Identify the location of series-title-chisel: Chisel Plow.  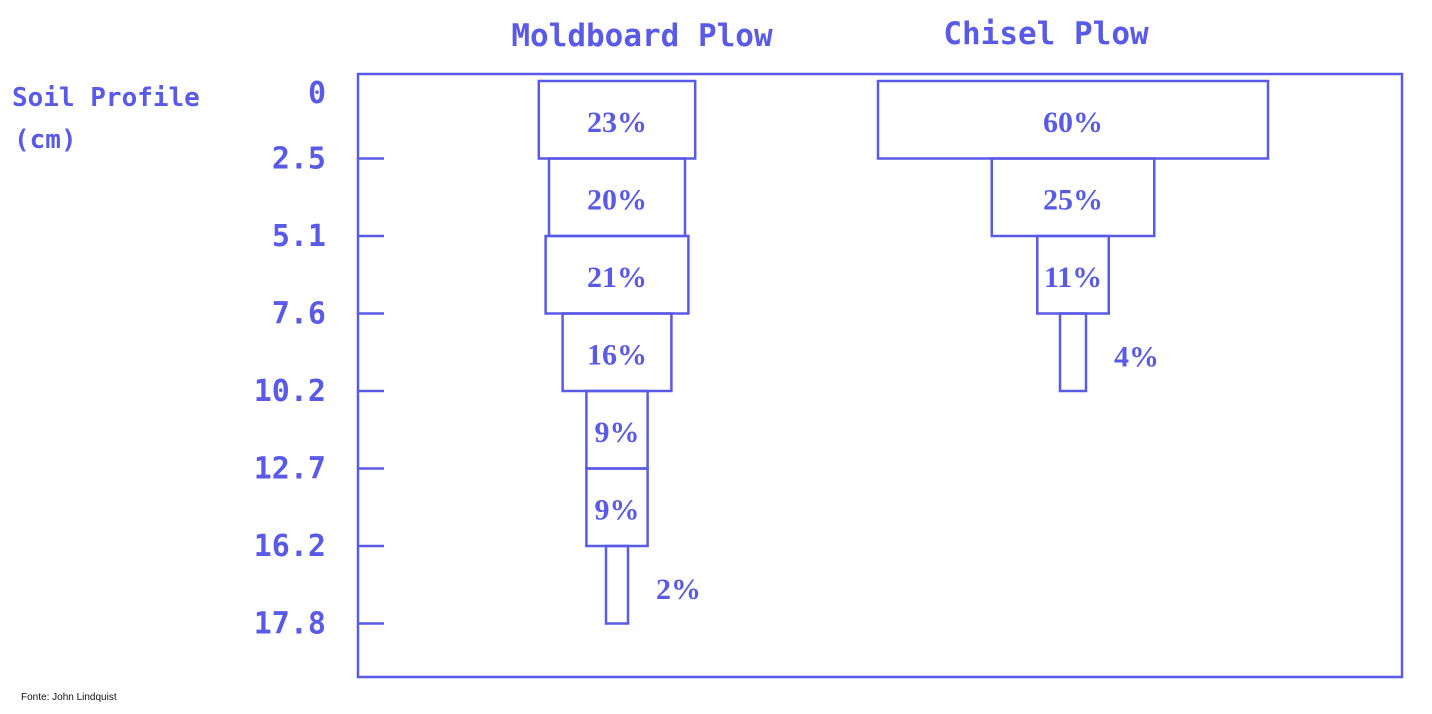
(1046, 34).